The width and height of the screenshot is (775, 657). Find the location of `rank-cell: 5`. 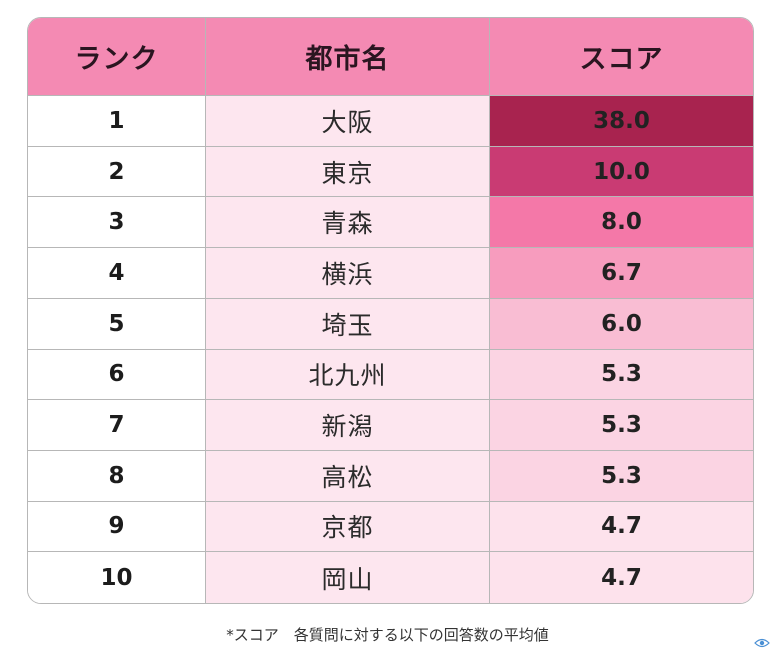

rank-cell: 5 is located at coordinates (117, 324).